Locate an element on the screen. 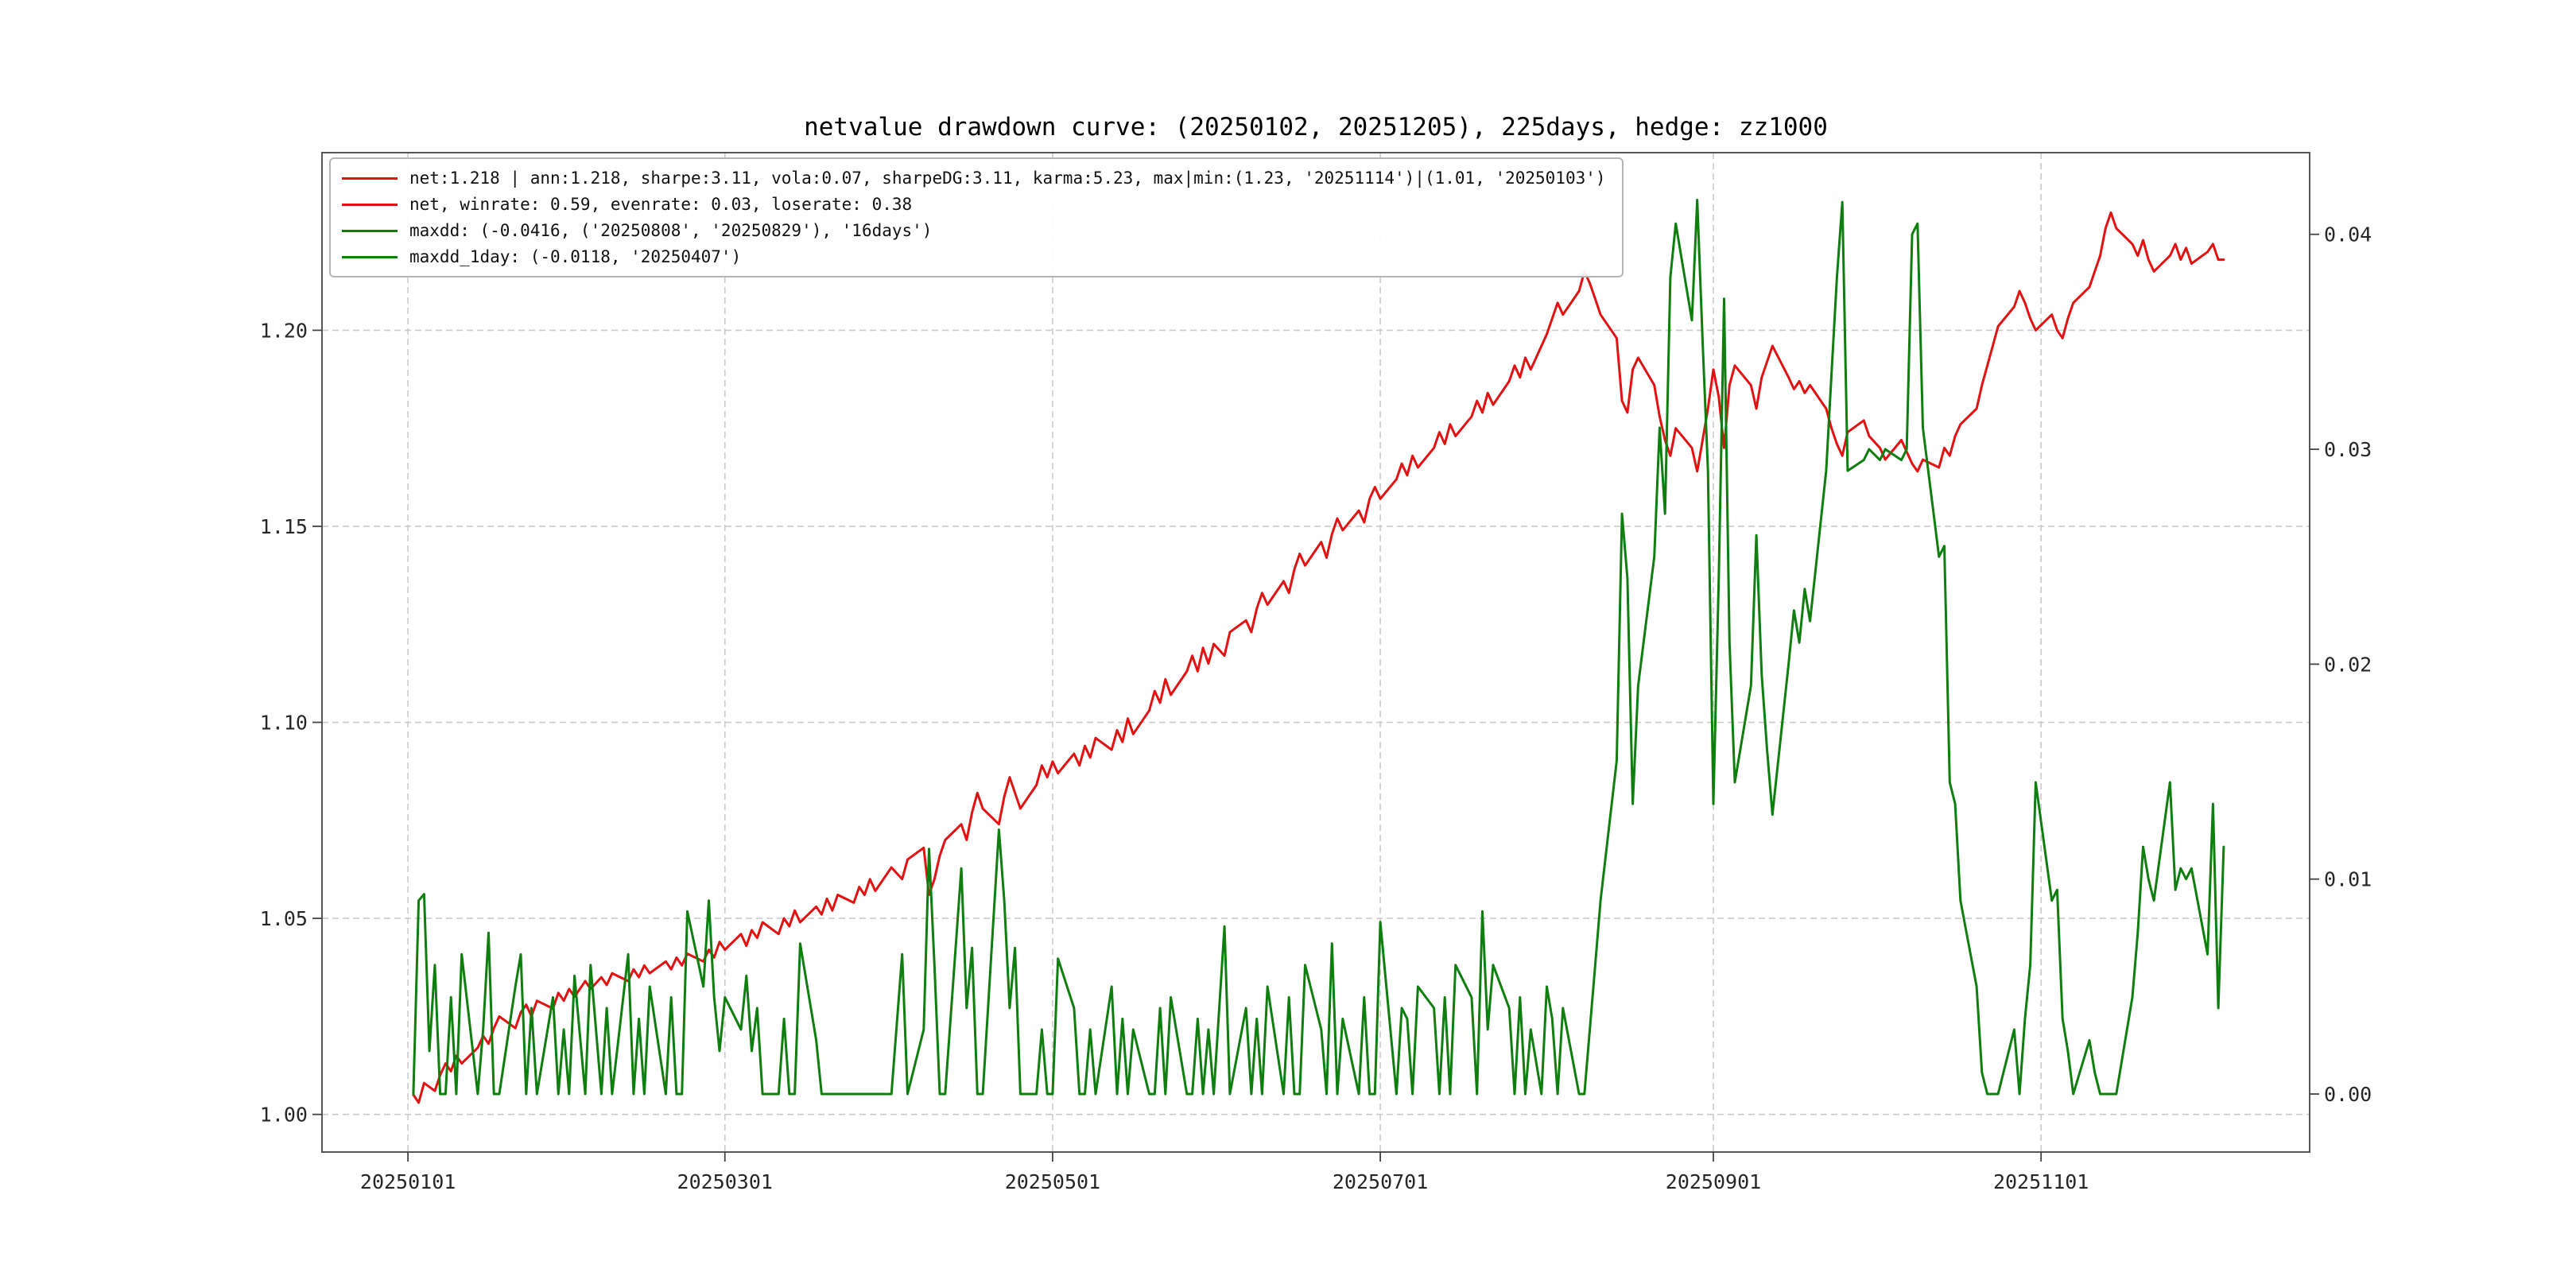 The height and width of the screenshot is (1288, 2576). y-left-tick-label: 1.10 is located at coordinates (284, 724).